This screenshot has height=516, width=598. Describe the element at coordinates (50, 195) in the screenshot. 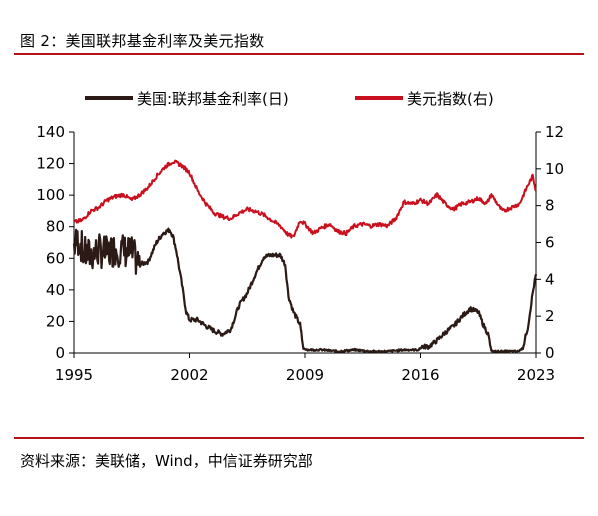

I see `left-tick-label: 100` at that location.